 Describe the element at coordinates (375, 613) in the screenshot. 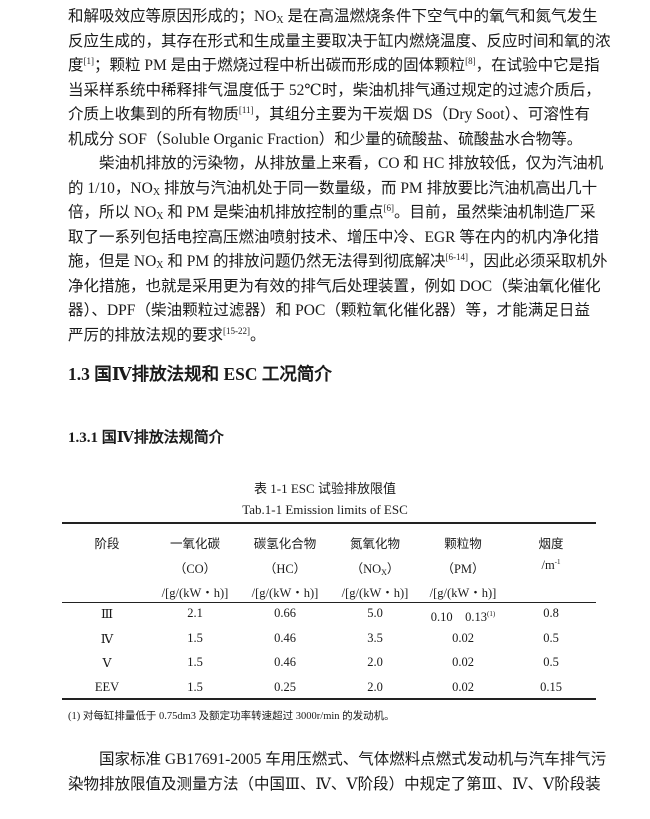

I see `table-cell: 5.0` at that location.